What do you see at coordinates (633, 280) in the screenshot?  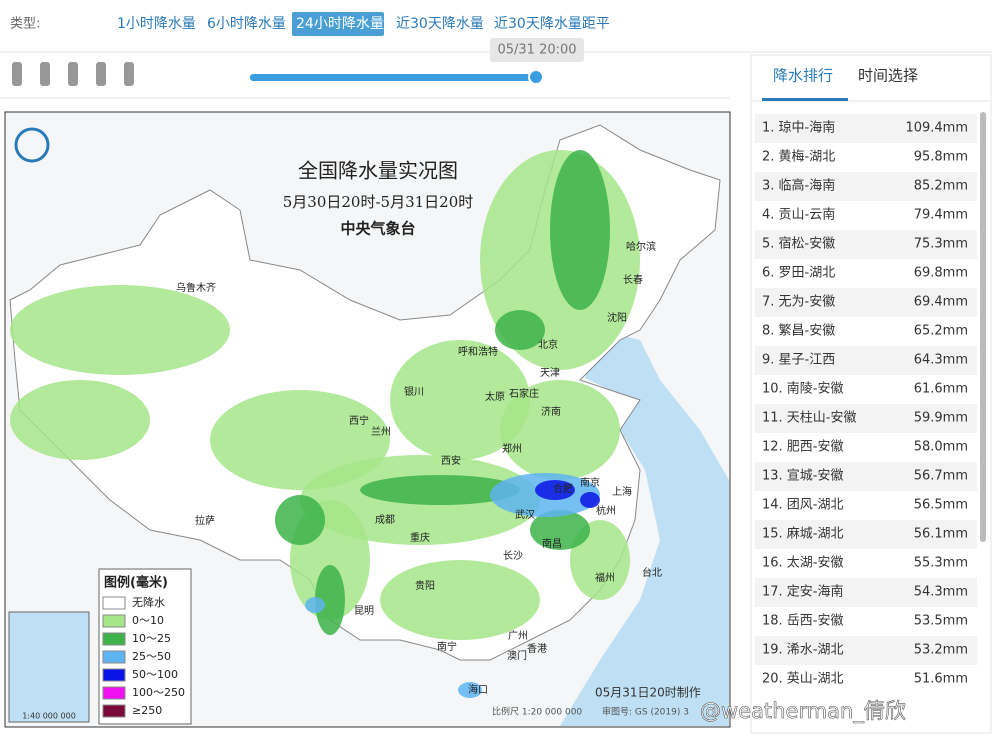 I see `city-label: 长春` at bounding box center [633, 280].